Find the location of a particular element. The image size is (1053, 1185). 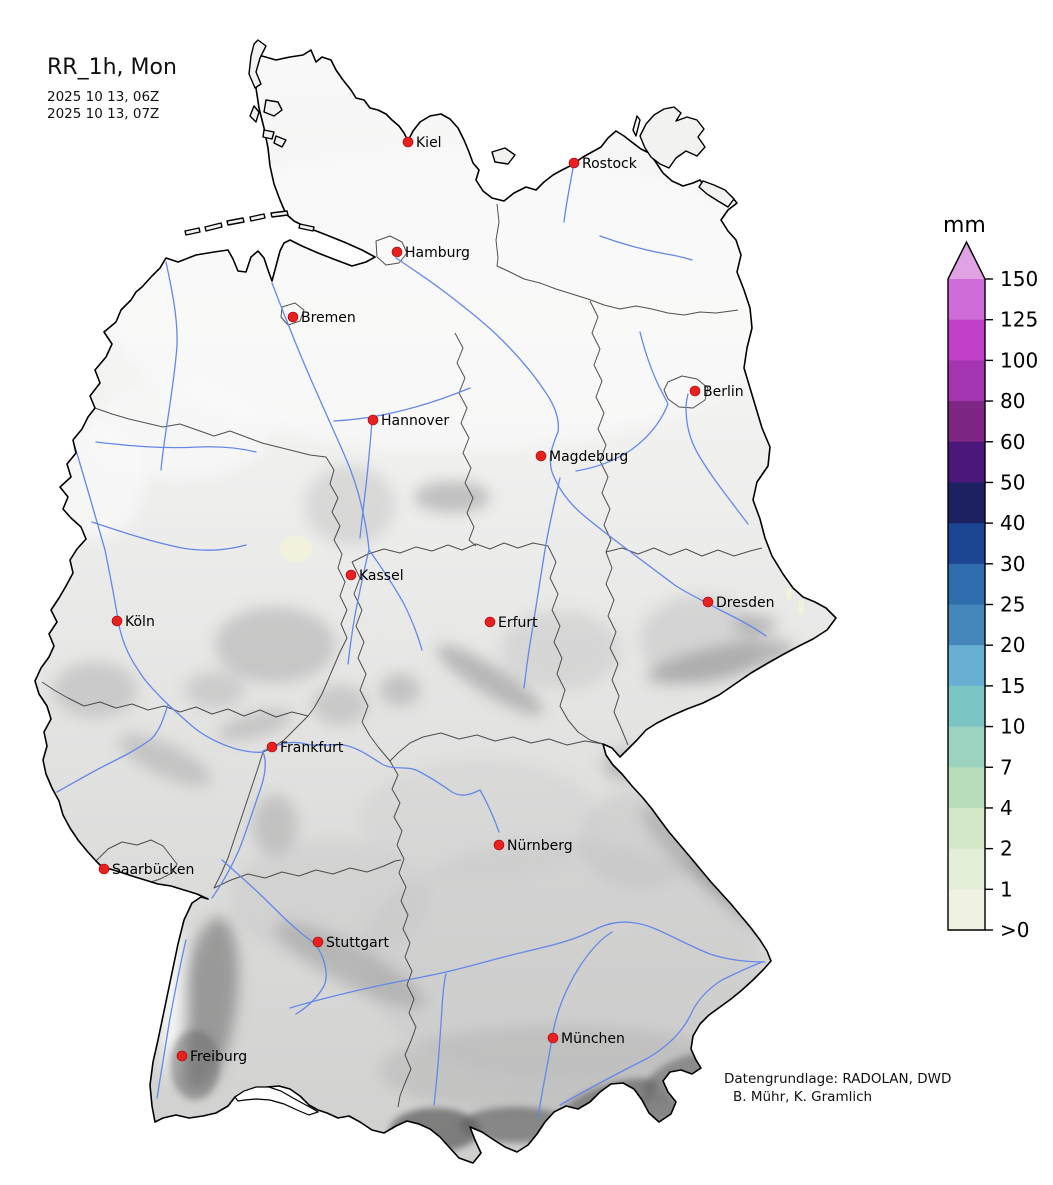

river-havel is located at coordinates (622, 401).